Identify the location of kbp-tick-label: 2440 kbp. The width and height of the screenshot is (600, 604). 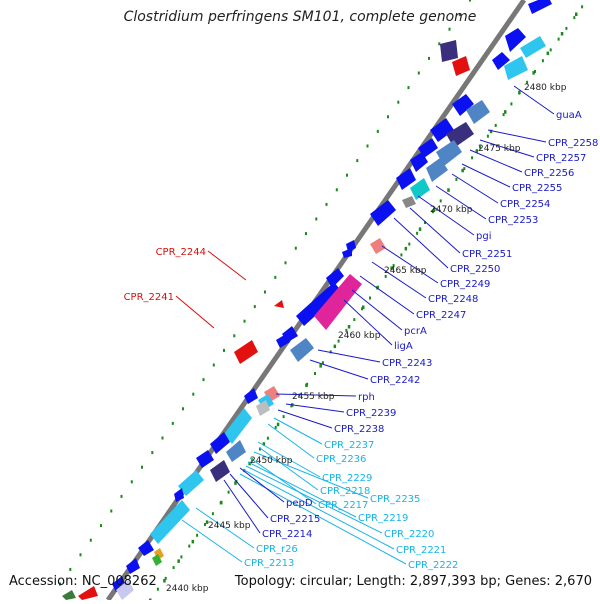
(187, 589).